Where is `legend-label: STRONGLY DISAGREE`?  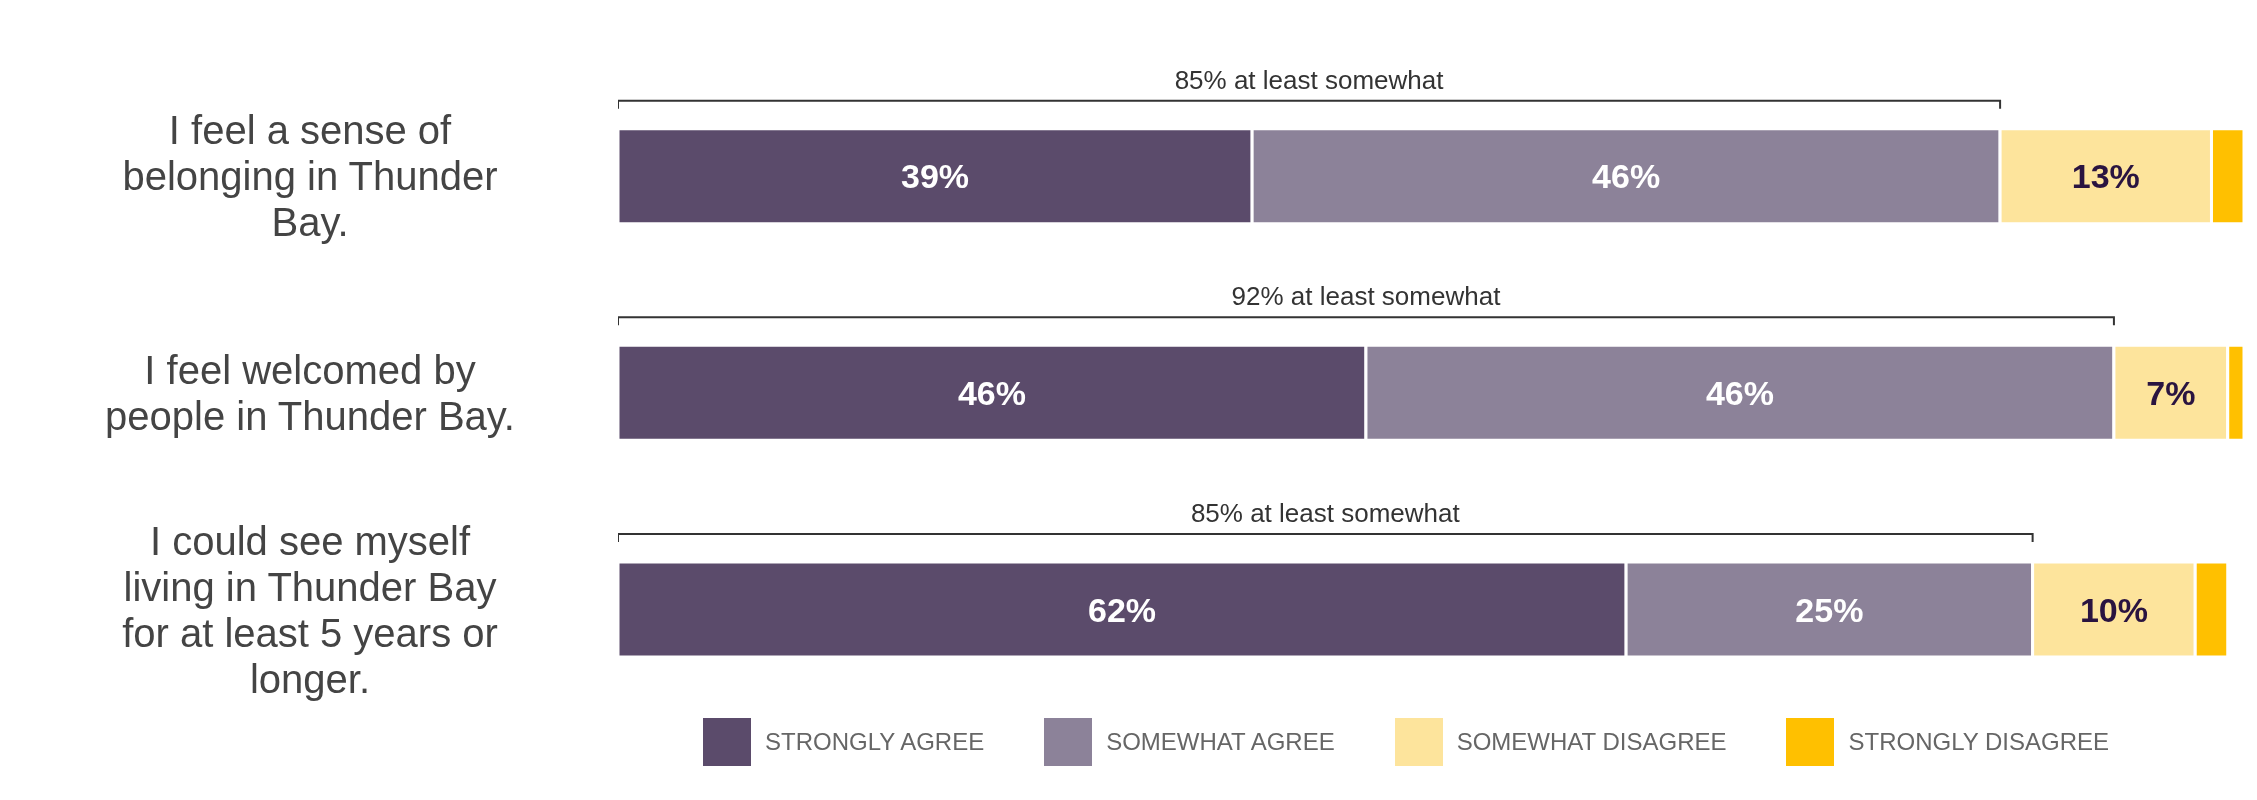
legend-label: STRONGLY DISAGREE is located at coordinates (1978, 742).